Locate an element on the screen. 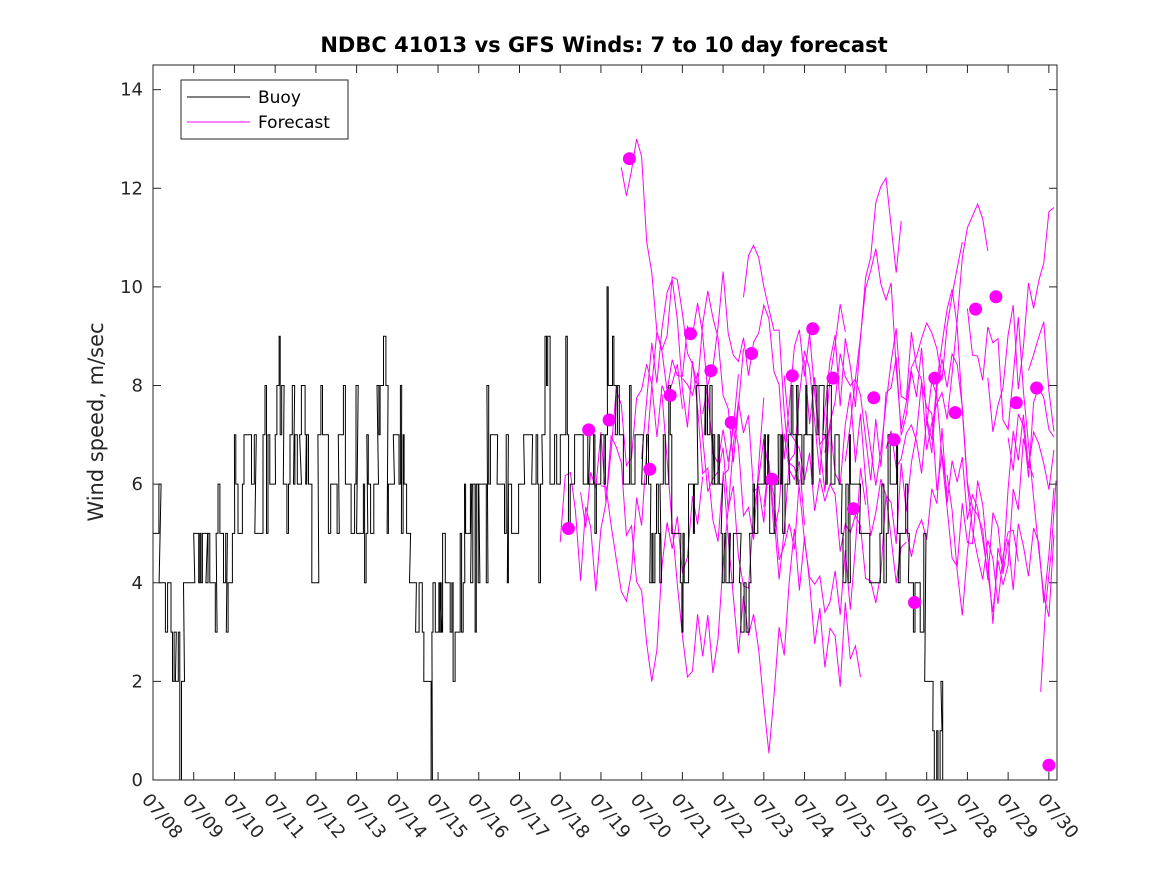 The width and height of the screenshot is (1167, 875). legend-box is located at coordinates (264, 109).